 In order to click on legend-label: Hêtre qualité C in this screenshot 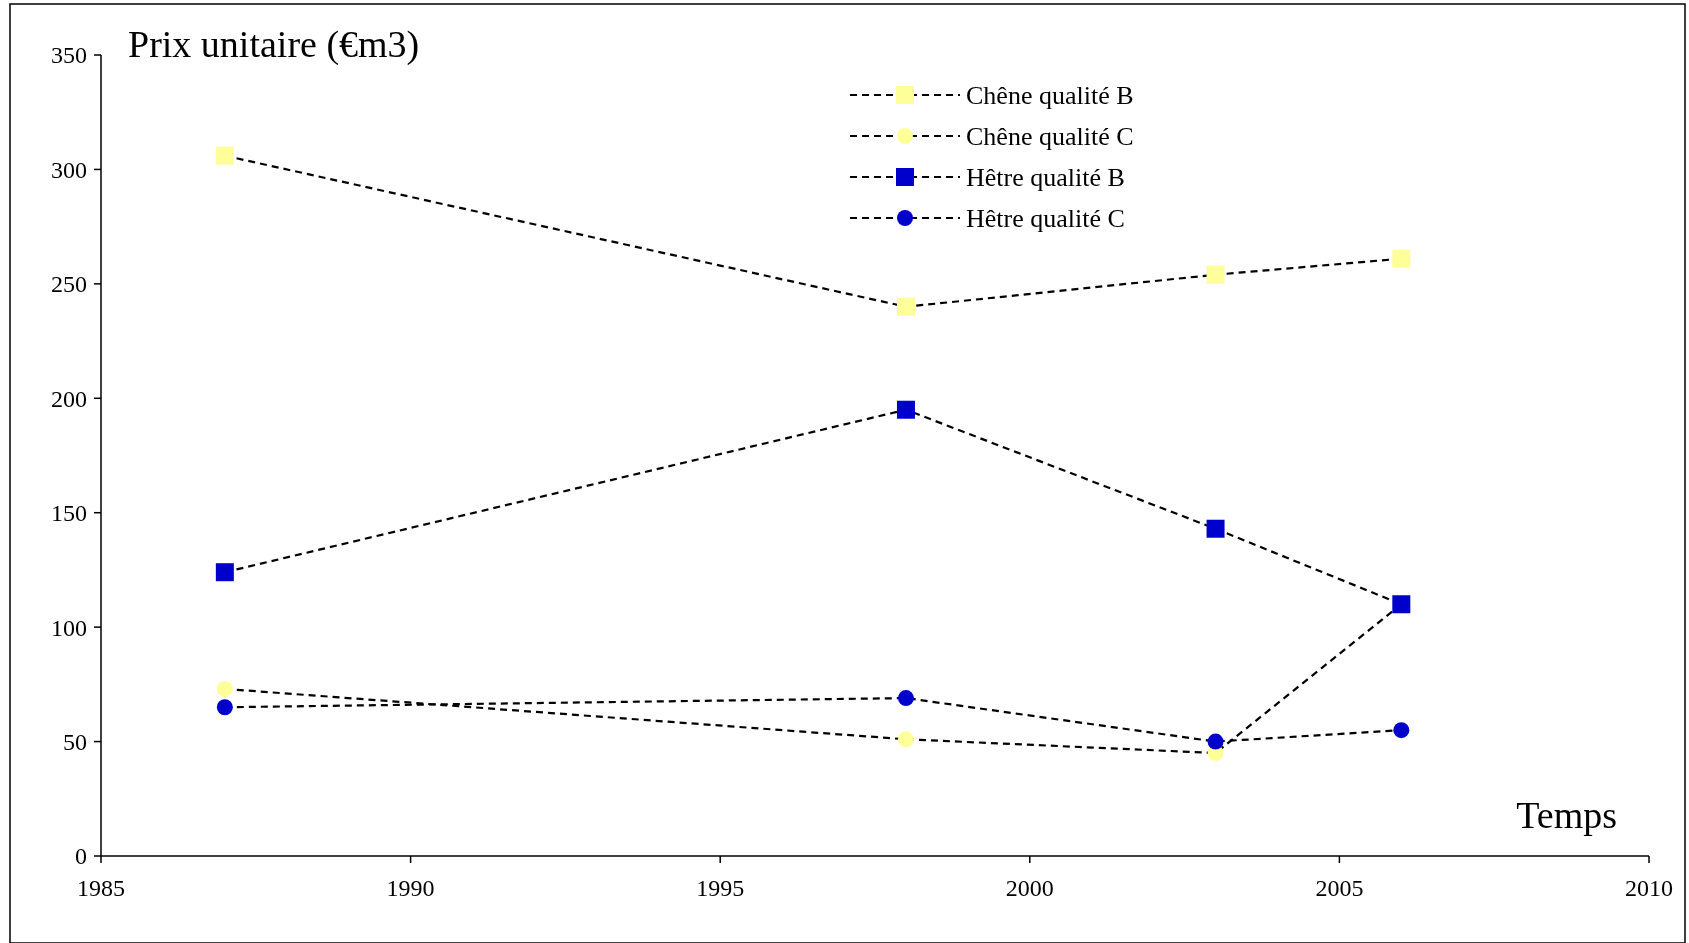, I will do `click(1045, 219)`.